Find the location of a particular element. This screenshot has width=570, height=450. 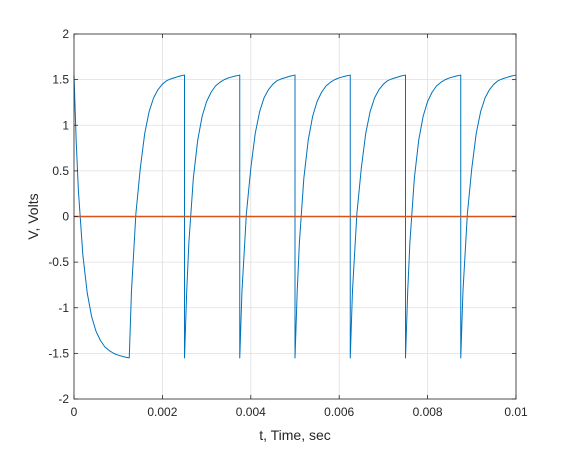

y-tick-label: 2 is located at coordinates (65, 34).